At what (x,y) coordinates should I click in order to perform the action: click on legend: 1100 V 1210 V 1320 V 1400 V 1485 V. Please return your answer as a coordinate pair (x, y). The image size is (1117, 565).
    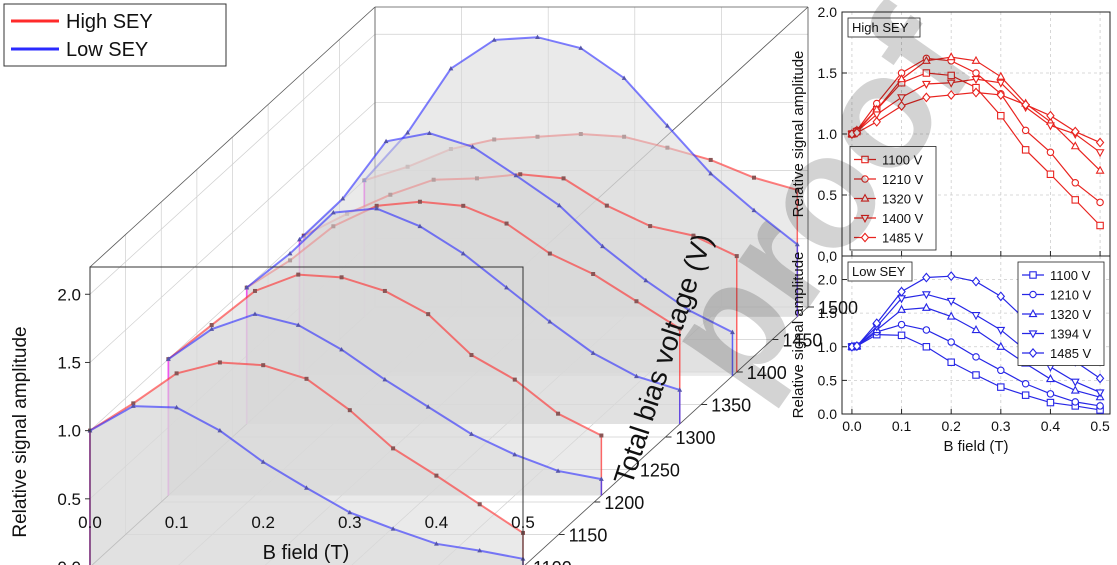
    Looking at the image, I should click on (893, 198).